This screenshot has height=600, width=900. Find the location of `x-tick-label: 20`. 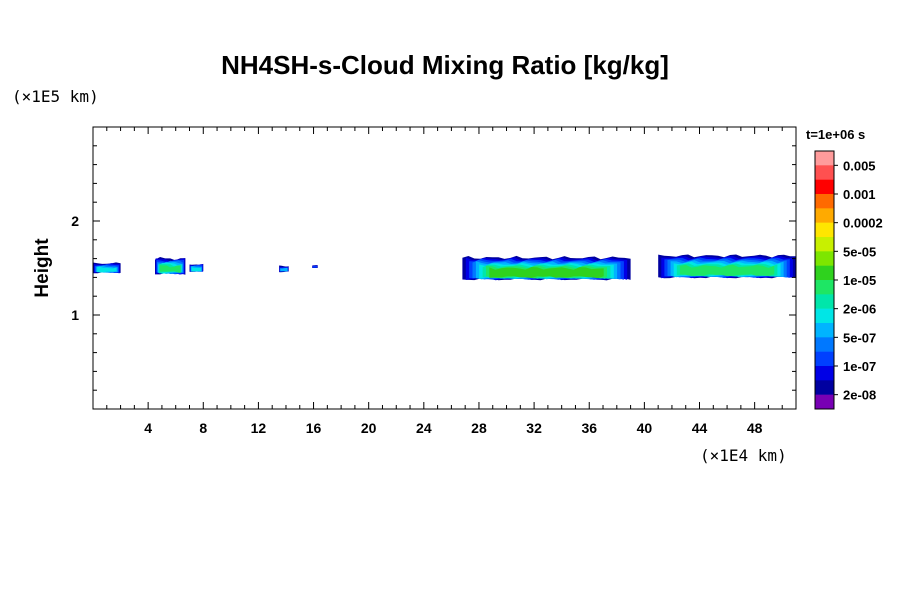

x-tick-label: 20 is located at coordinates (369, 428).